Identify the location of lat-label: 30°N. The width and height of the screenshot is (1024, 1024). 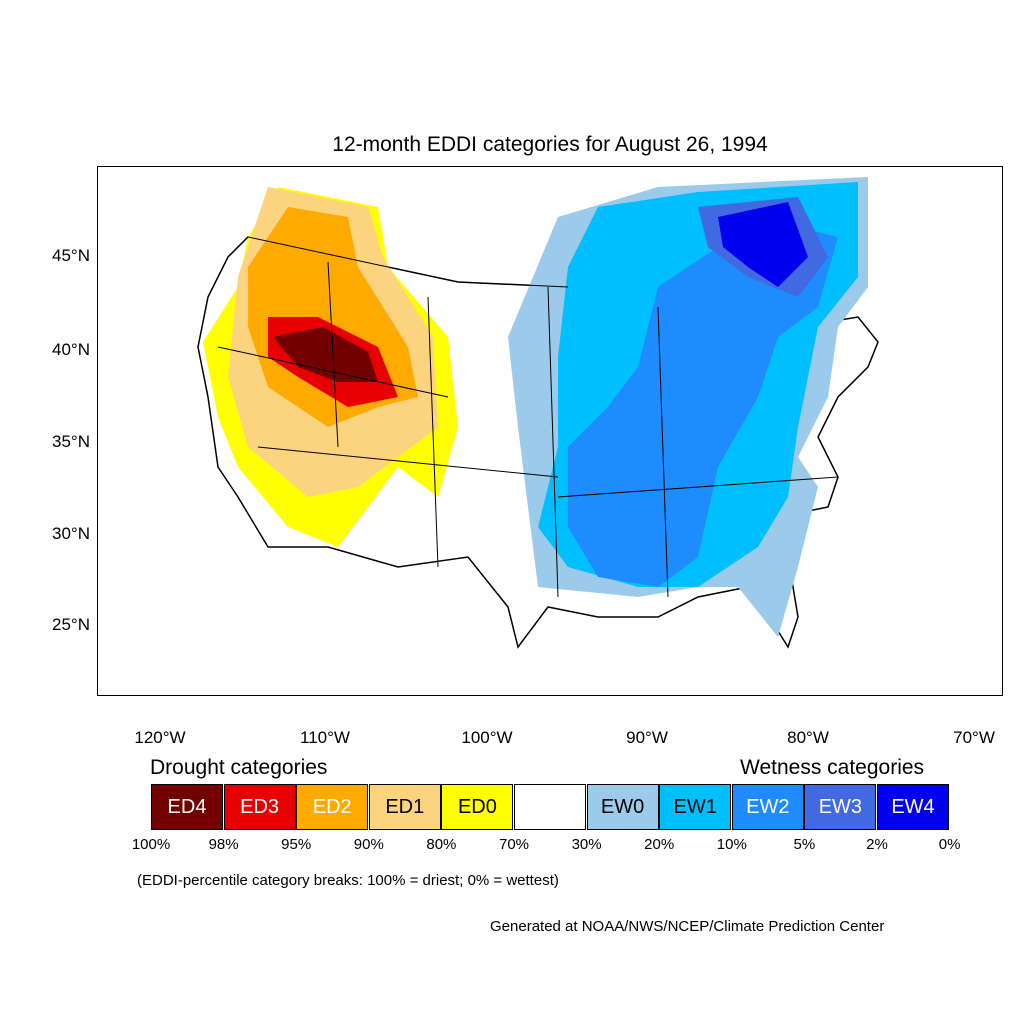
(71, 533).